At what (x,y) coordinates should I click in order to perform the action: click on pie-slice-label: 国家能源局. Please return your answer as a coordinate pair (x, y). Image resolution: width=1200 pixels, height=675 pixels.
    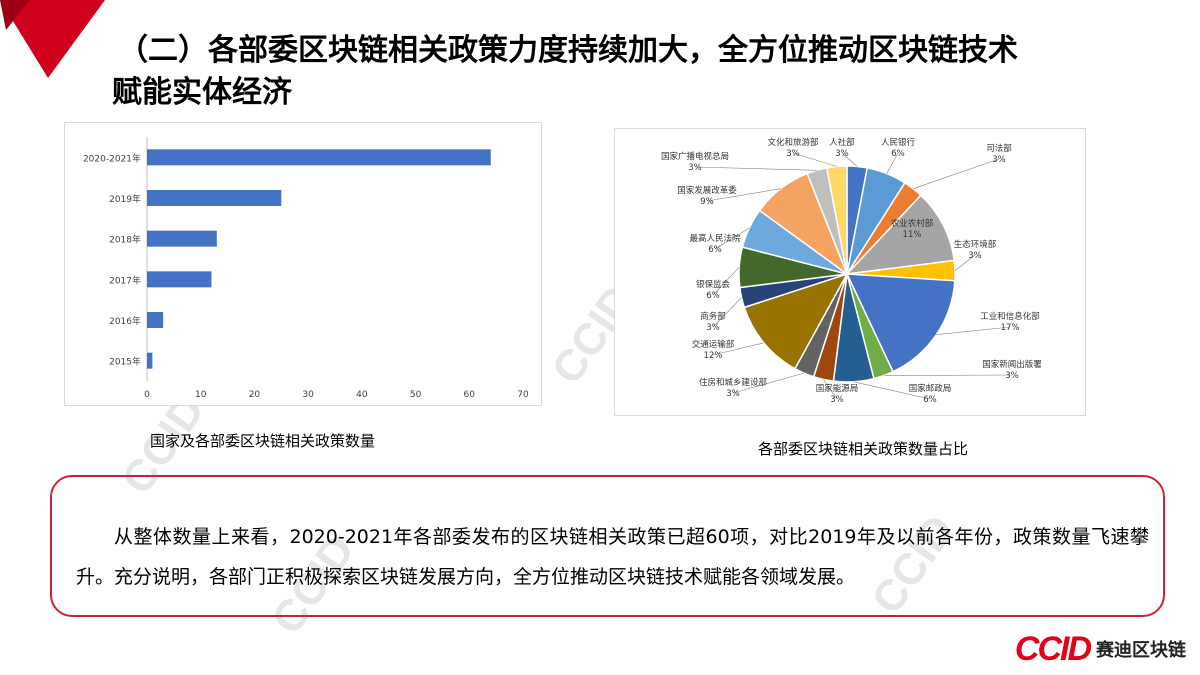
    Looking at the image, I should click on (837, 388).